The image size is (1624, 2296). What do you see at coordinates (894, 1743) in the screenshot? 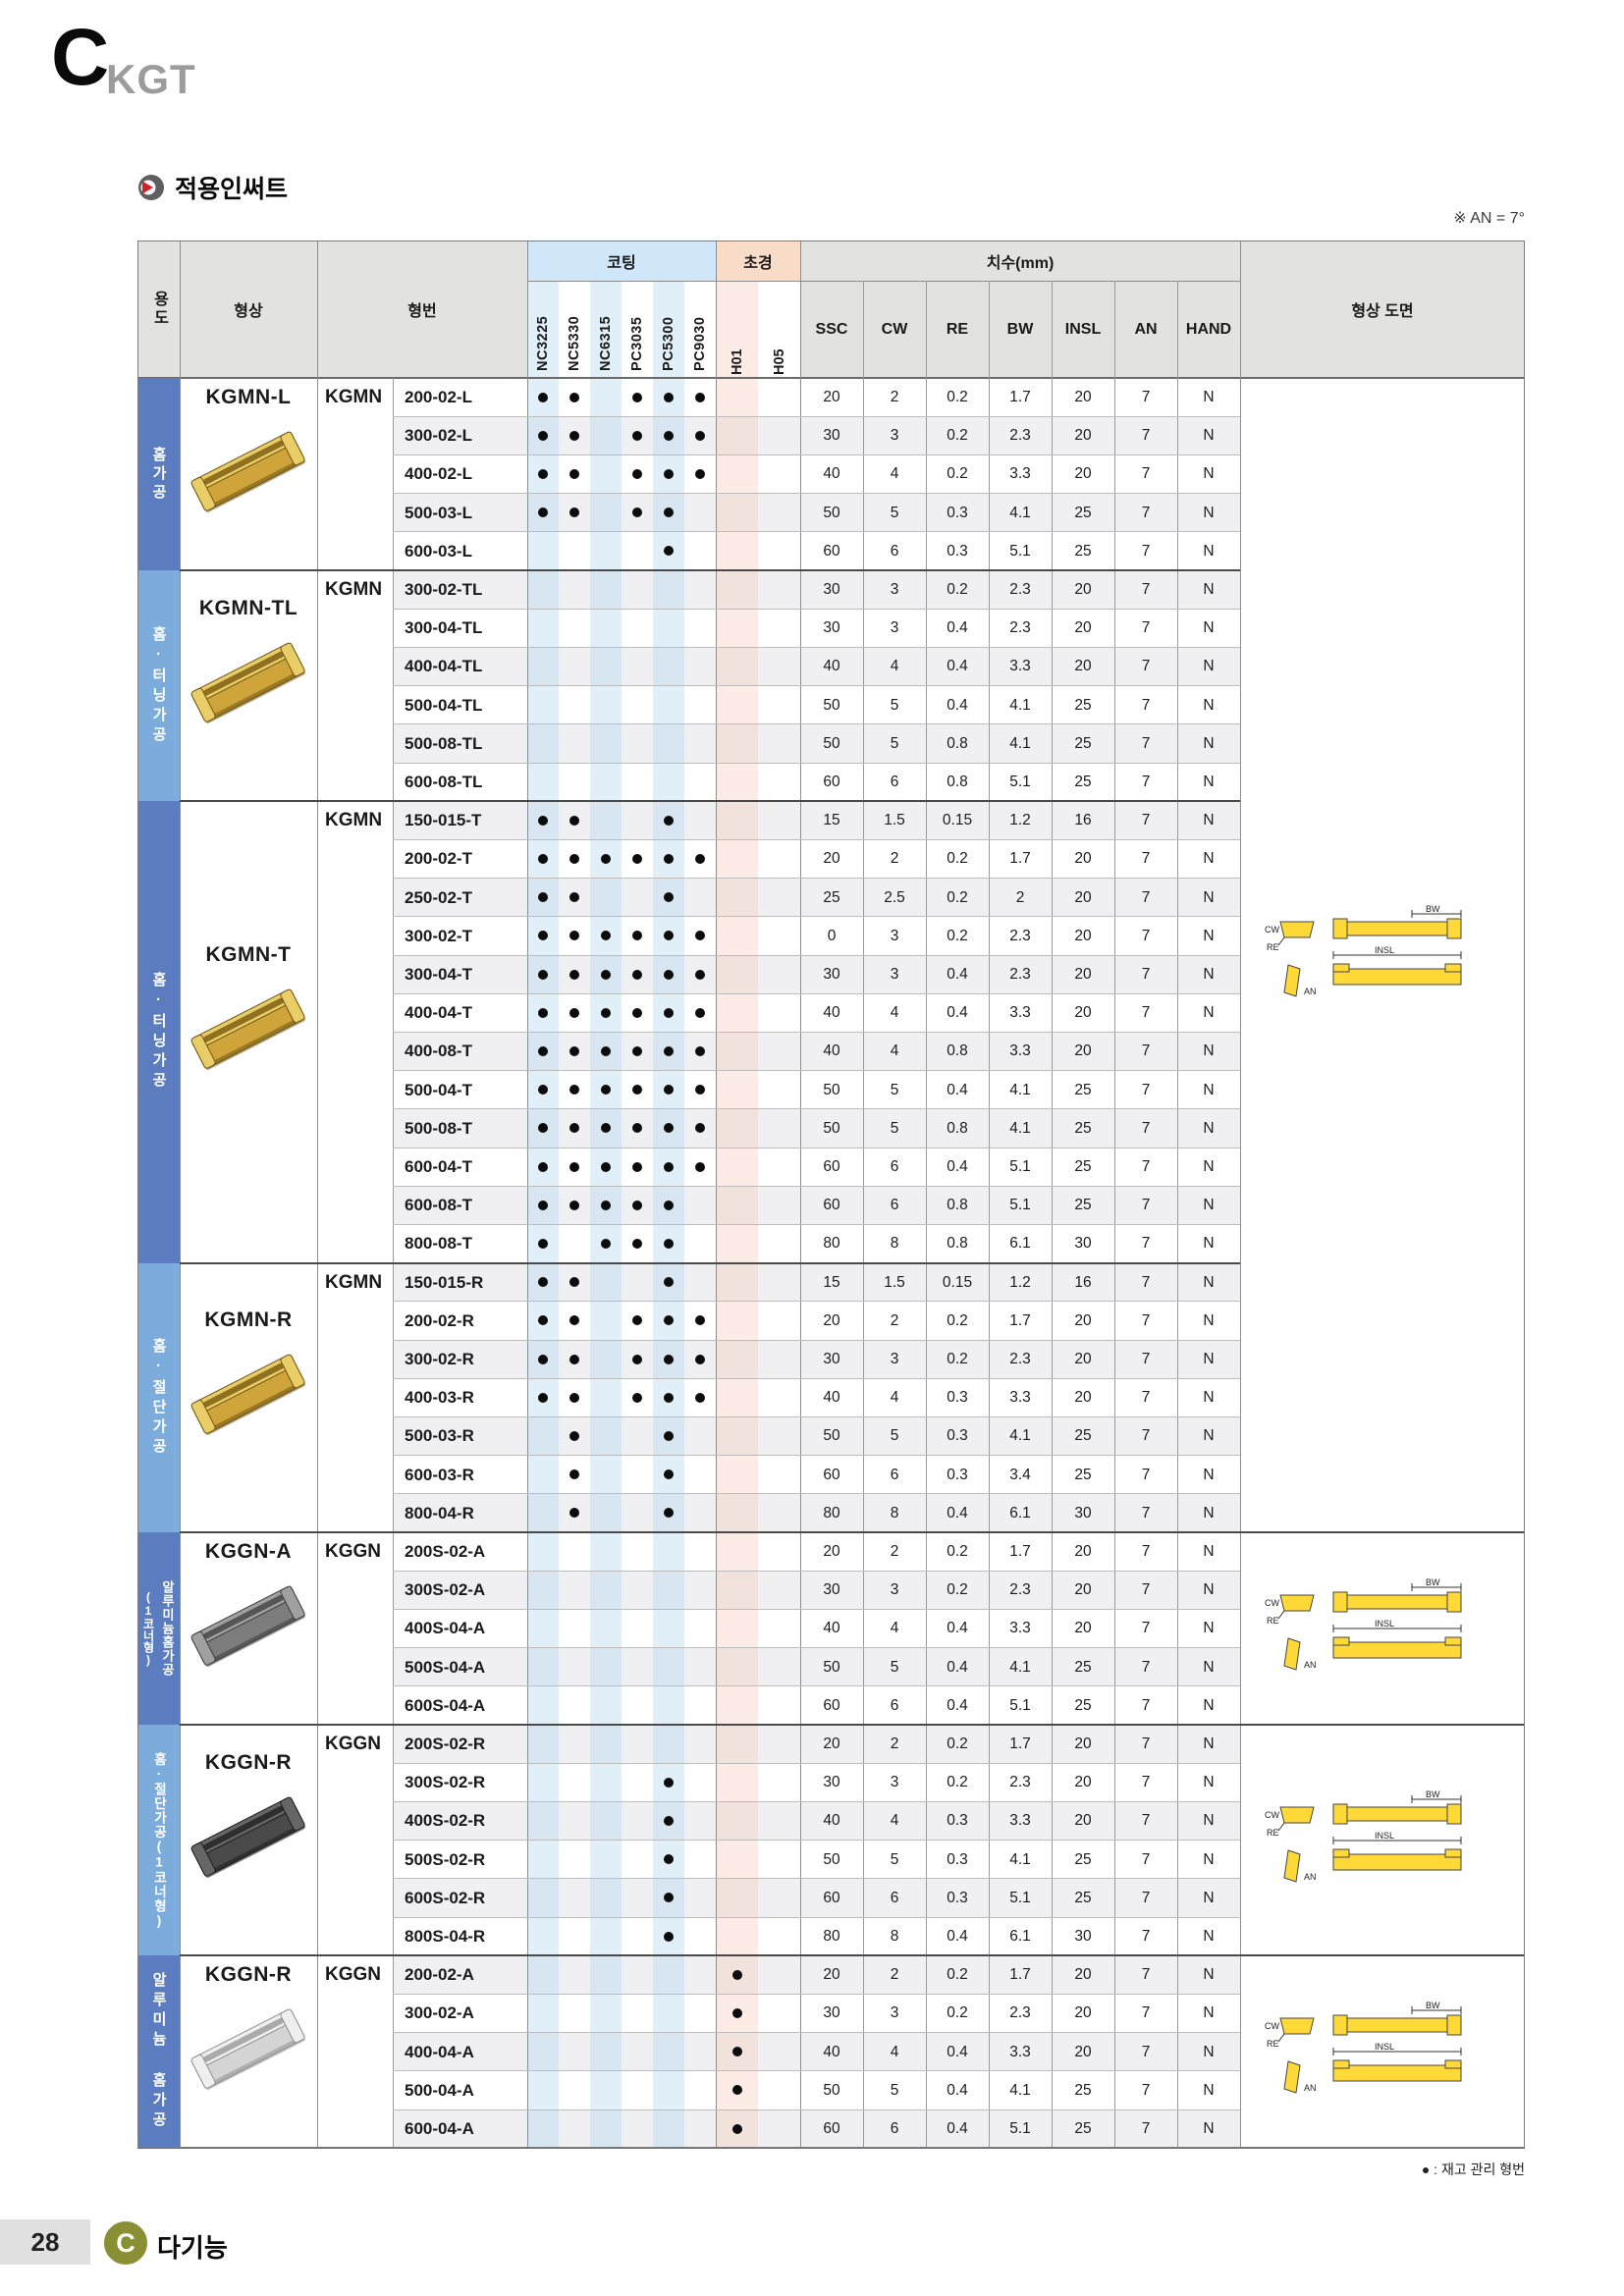
I see `dim-value-cell: 2` at bounding box center [894, 1743].